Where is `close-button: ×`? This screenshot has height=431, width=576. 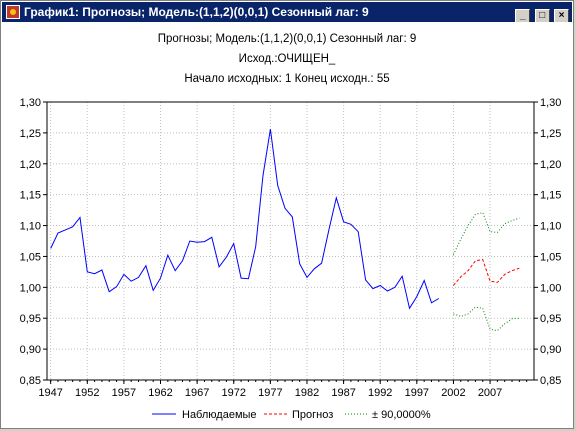
close-button: × is located at coordinates (561, 16).